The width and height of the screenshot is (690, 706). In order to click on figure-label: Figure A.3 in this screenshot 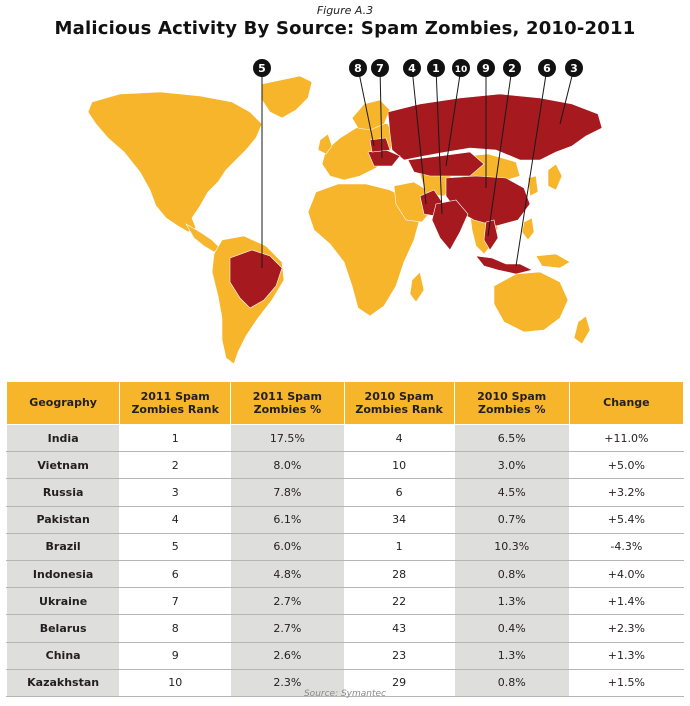, I will do `click(345, 10)`.